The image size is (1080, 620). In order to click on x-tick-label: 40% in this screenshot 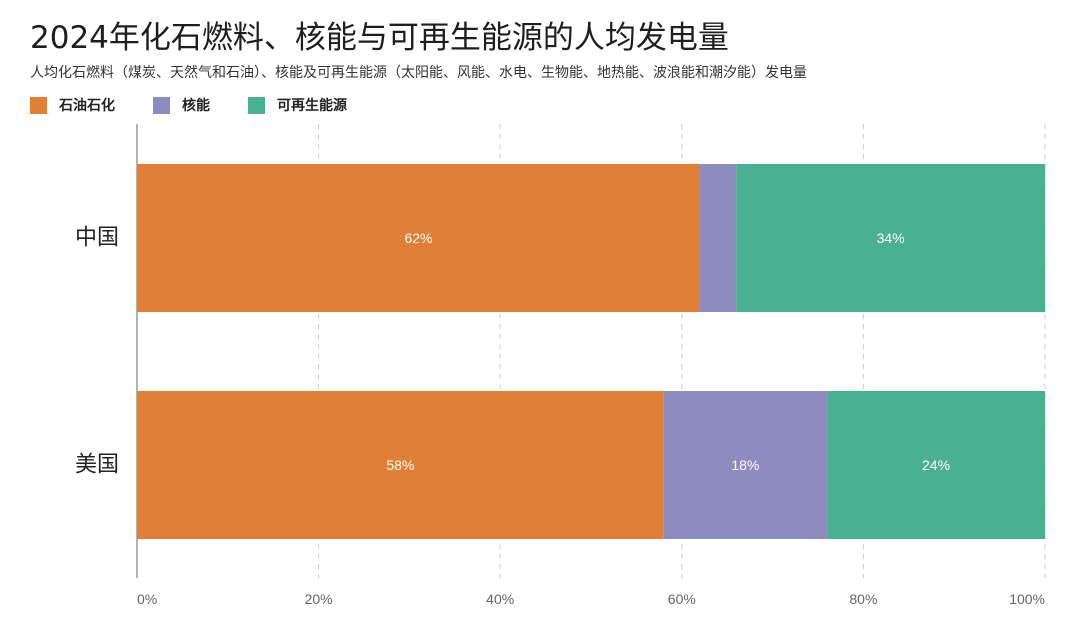, I will do `click(500, 599)`.